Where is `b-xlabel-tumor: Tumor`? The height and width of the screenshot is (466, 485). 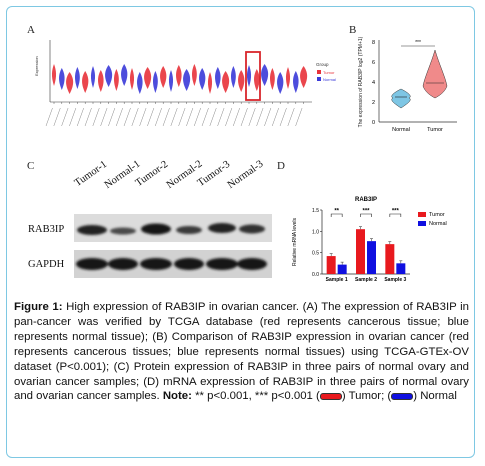 b-xlabel-tumor: Tumor is located at coordinates (435, 130).